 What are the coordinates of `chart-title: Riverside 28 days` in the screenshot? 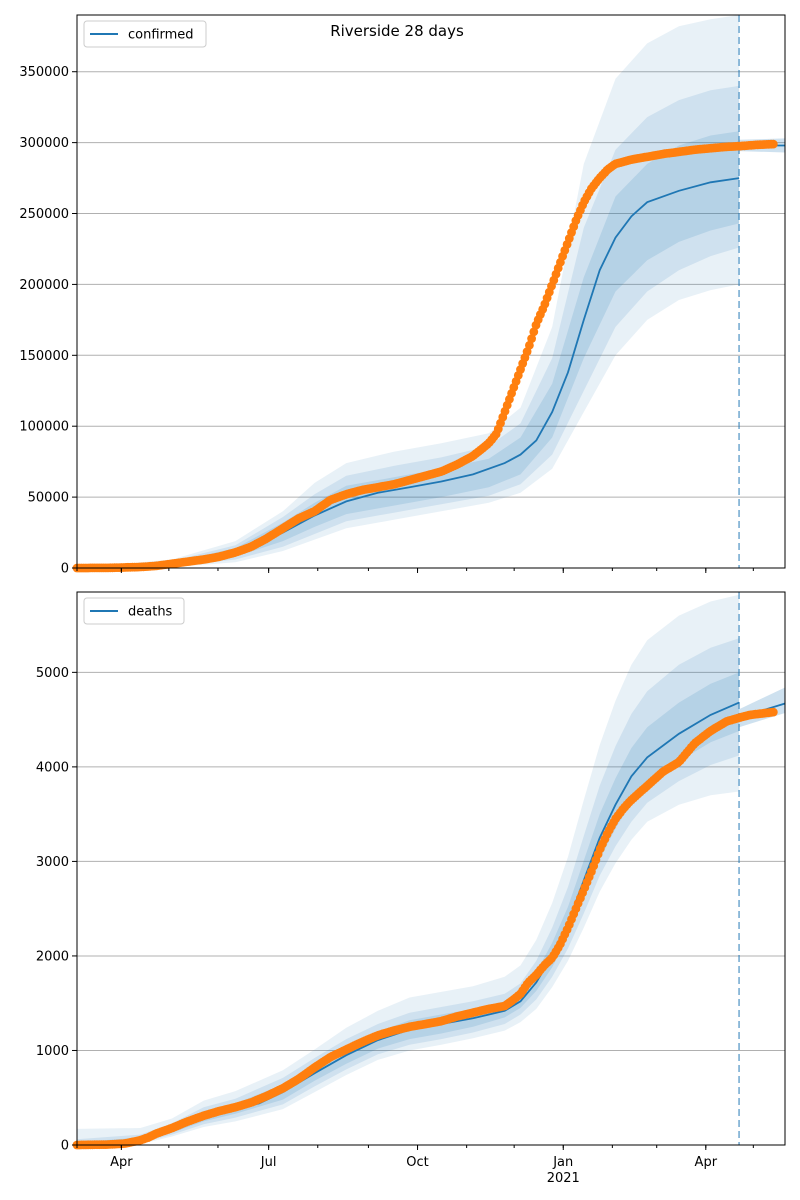 It's located at (397, 31).